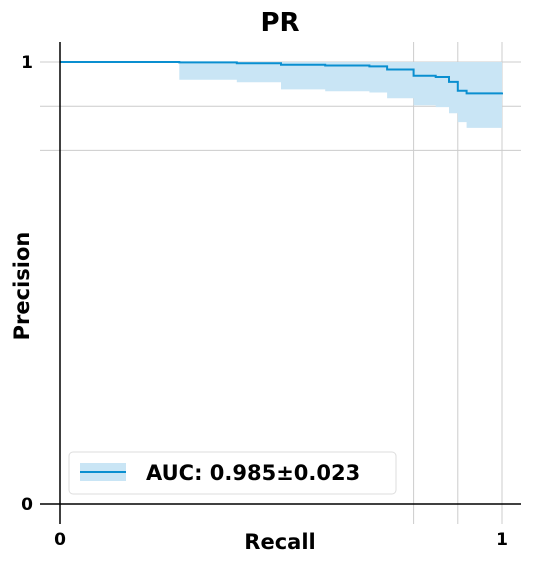 This screenshot has height=564, width=533. What do you see at coordinates (22, 286) in the screenshot?
I see `y-axis-label: Precision` at bounding box center [22, 286].